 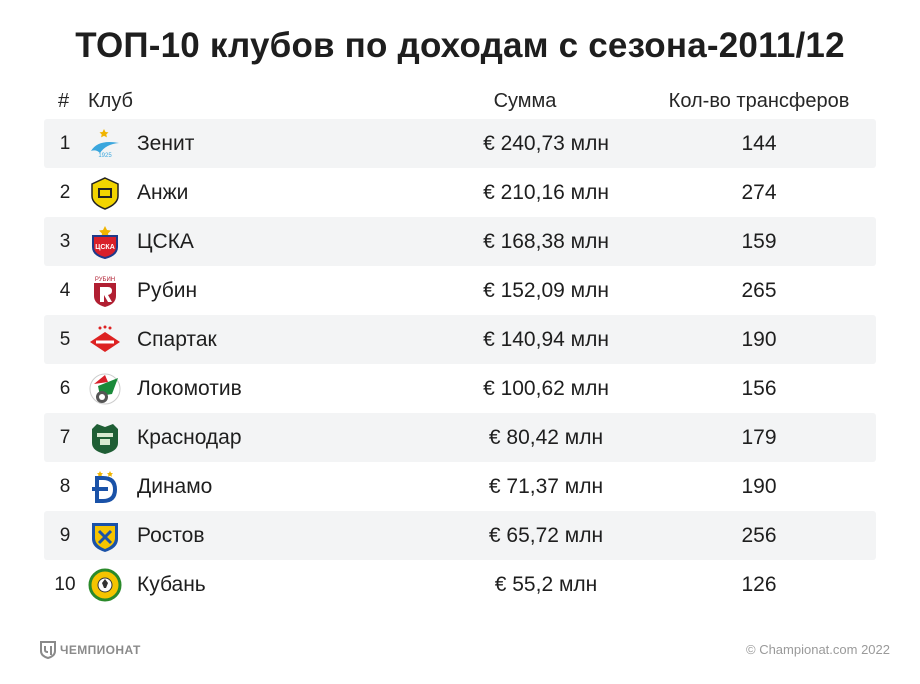 I want to click on table-row: 10 Кубань € 55,2 млн 126, so click(x=460, y=584).